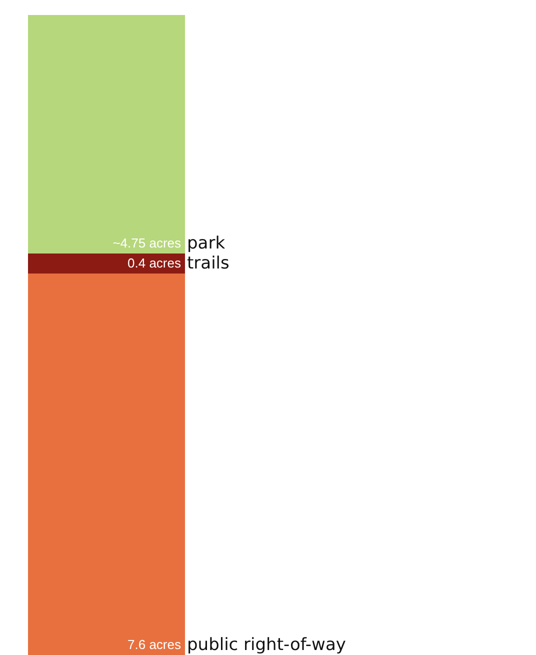 This screenshot has height=655, width=536. What do you see at coordinates (206, 243) in the screenshot?
I see `series-label: park` at bounding box center [206, 243].